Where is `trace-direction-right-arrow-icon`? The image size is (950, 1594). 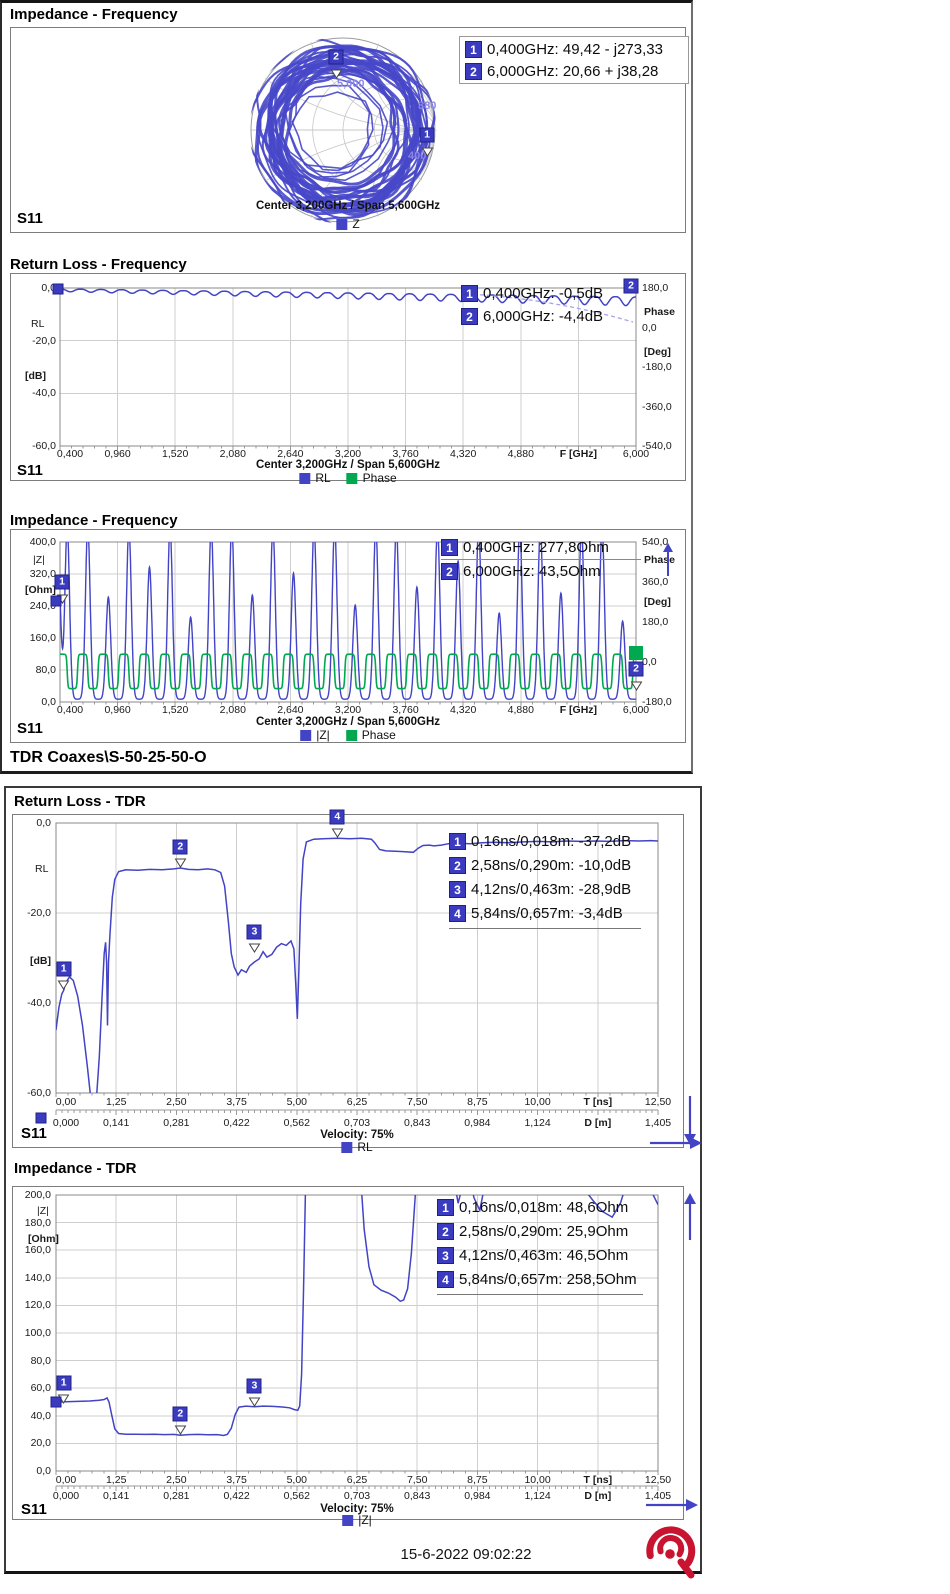 trace-direction-right-arrow-icon is located at coordinates (672, 1507).